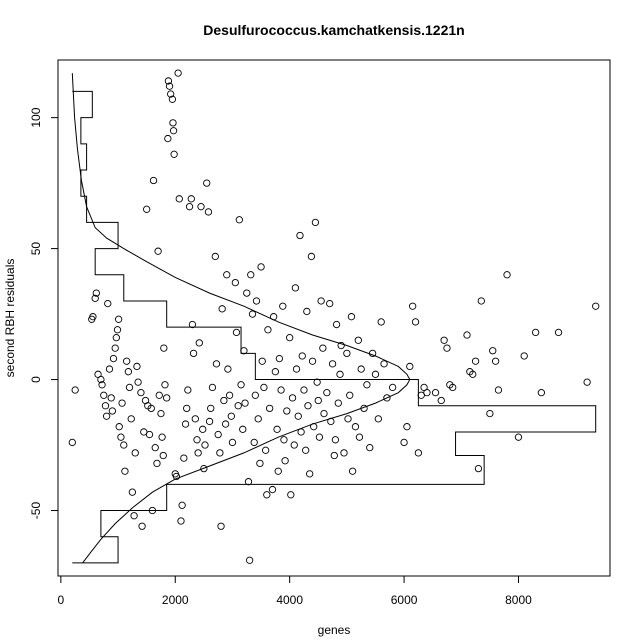  Describe the element at coordinates (404, 600) in the screenshot. I see `x-tick-label: 6000` at that location.